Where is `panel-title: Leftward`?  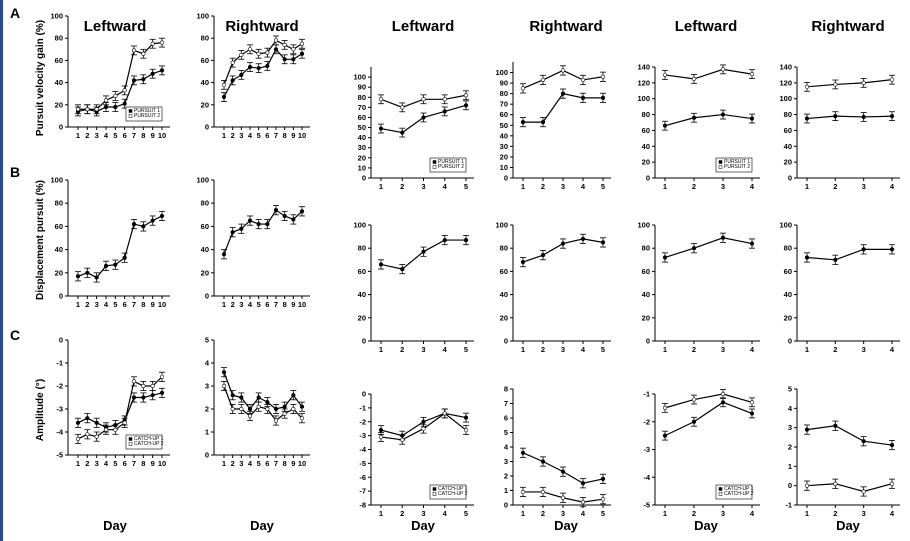
panel-title: Leftward is located at coordinates (706, 26).